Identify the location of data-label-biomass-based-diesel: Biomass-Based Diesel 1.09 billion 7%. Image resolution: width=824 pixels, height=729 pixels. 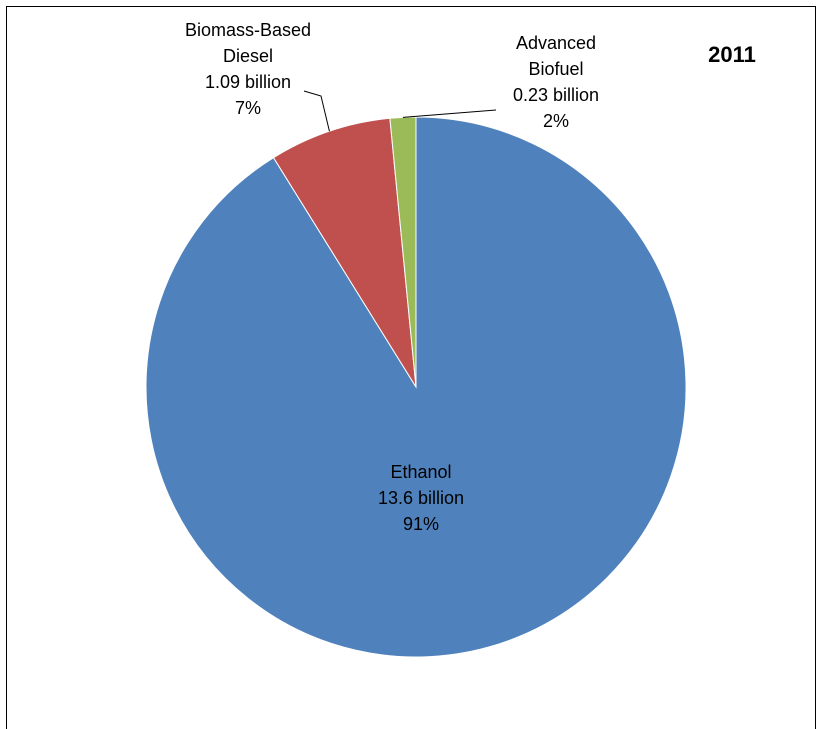
(248, 69).